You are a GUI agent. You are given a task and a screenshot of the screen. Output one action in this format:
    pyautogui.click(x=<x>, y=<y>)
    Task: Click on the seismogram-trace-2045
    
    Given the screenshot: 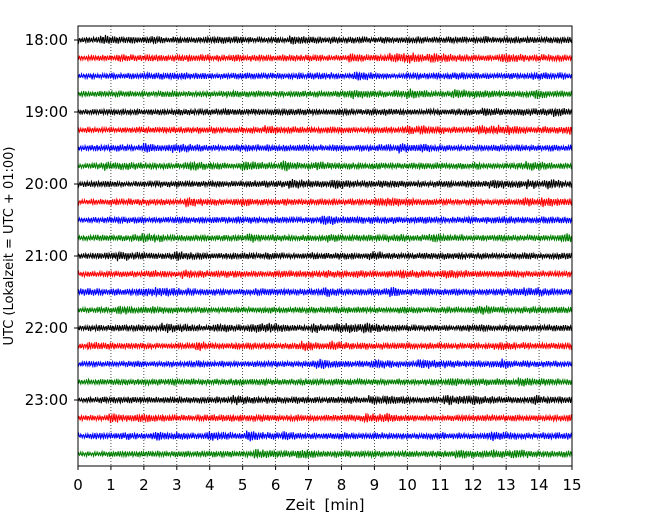 What is the action you would take?
    pyautogui.click(x=324, y=237)
    